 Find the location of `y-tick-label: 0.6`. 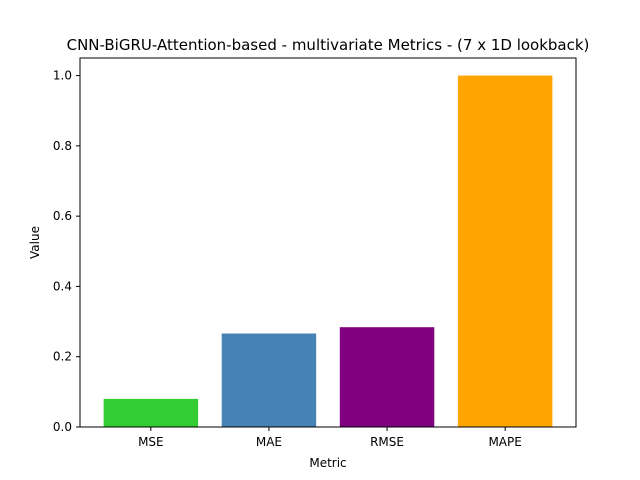

y-tick-label: 0.6 is located at coordinates (62, 216).